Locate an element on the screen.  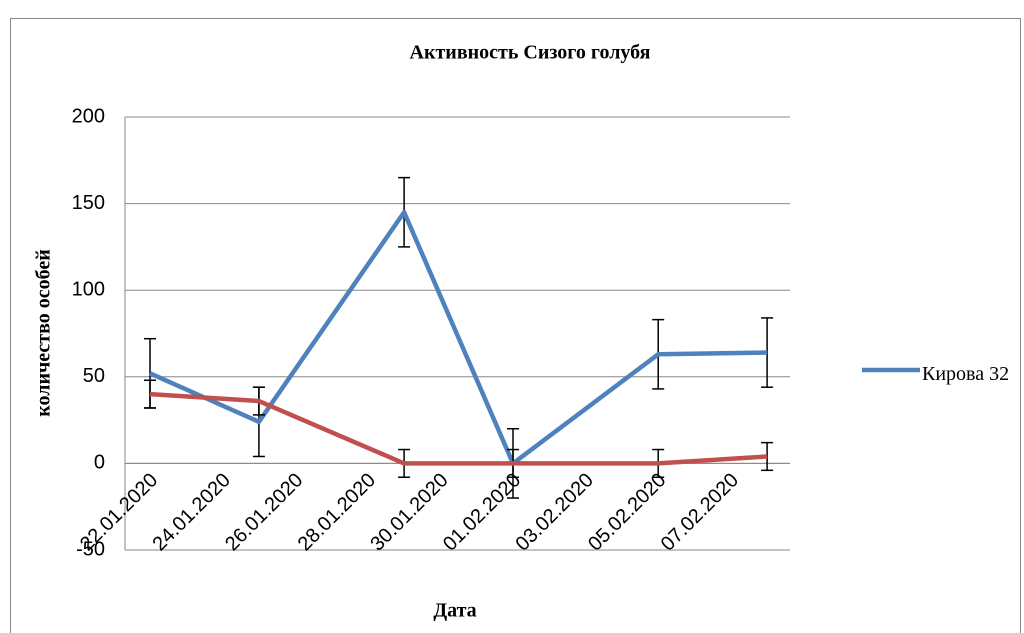
series-line is located at coordinates (458, 428).